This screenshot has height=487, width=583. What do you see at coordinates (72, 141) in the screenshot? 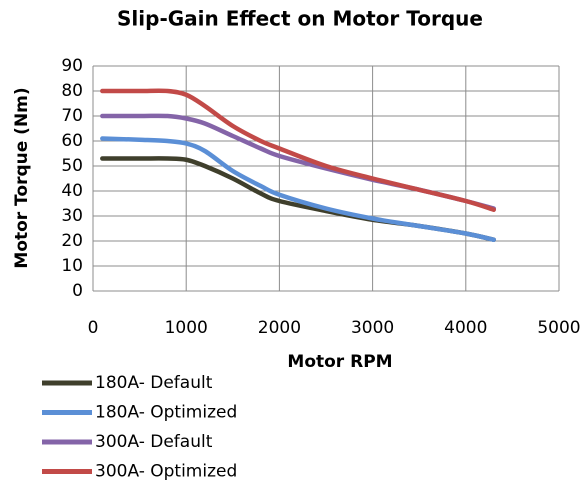
I see `y-tick-label: 60` at bounding box center [72, 141].